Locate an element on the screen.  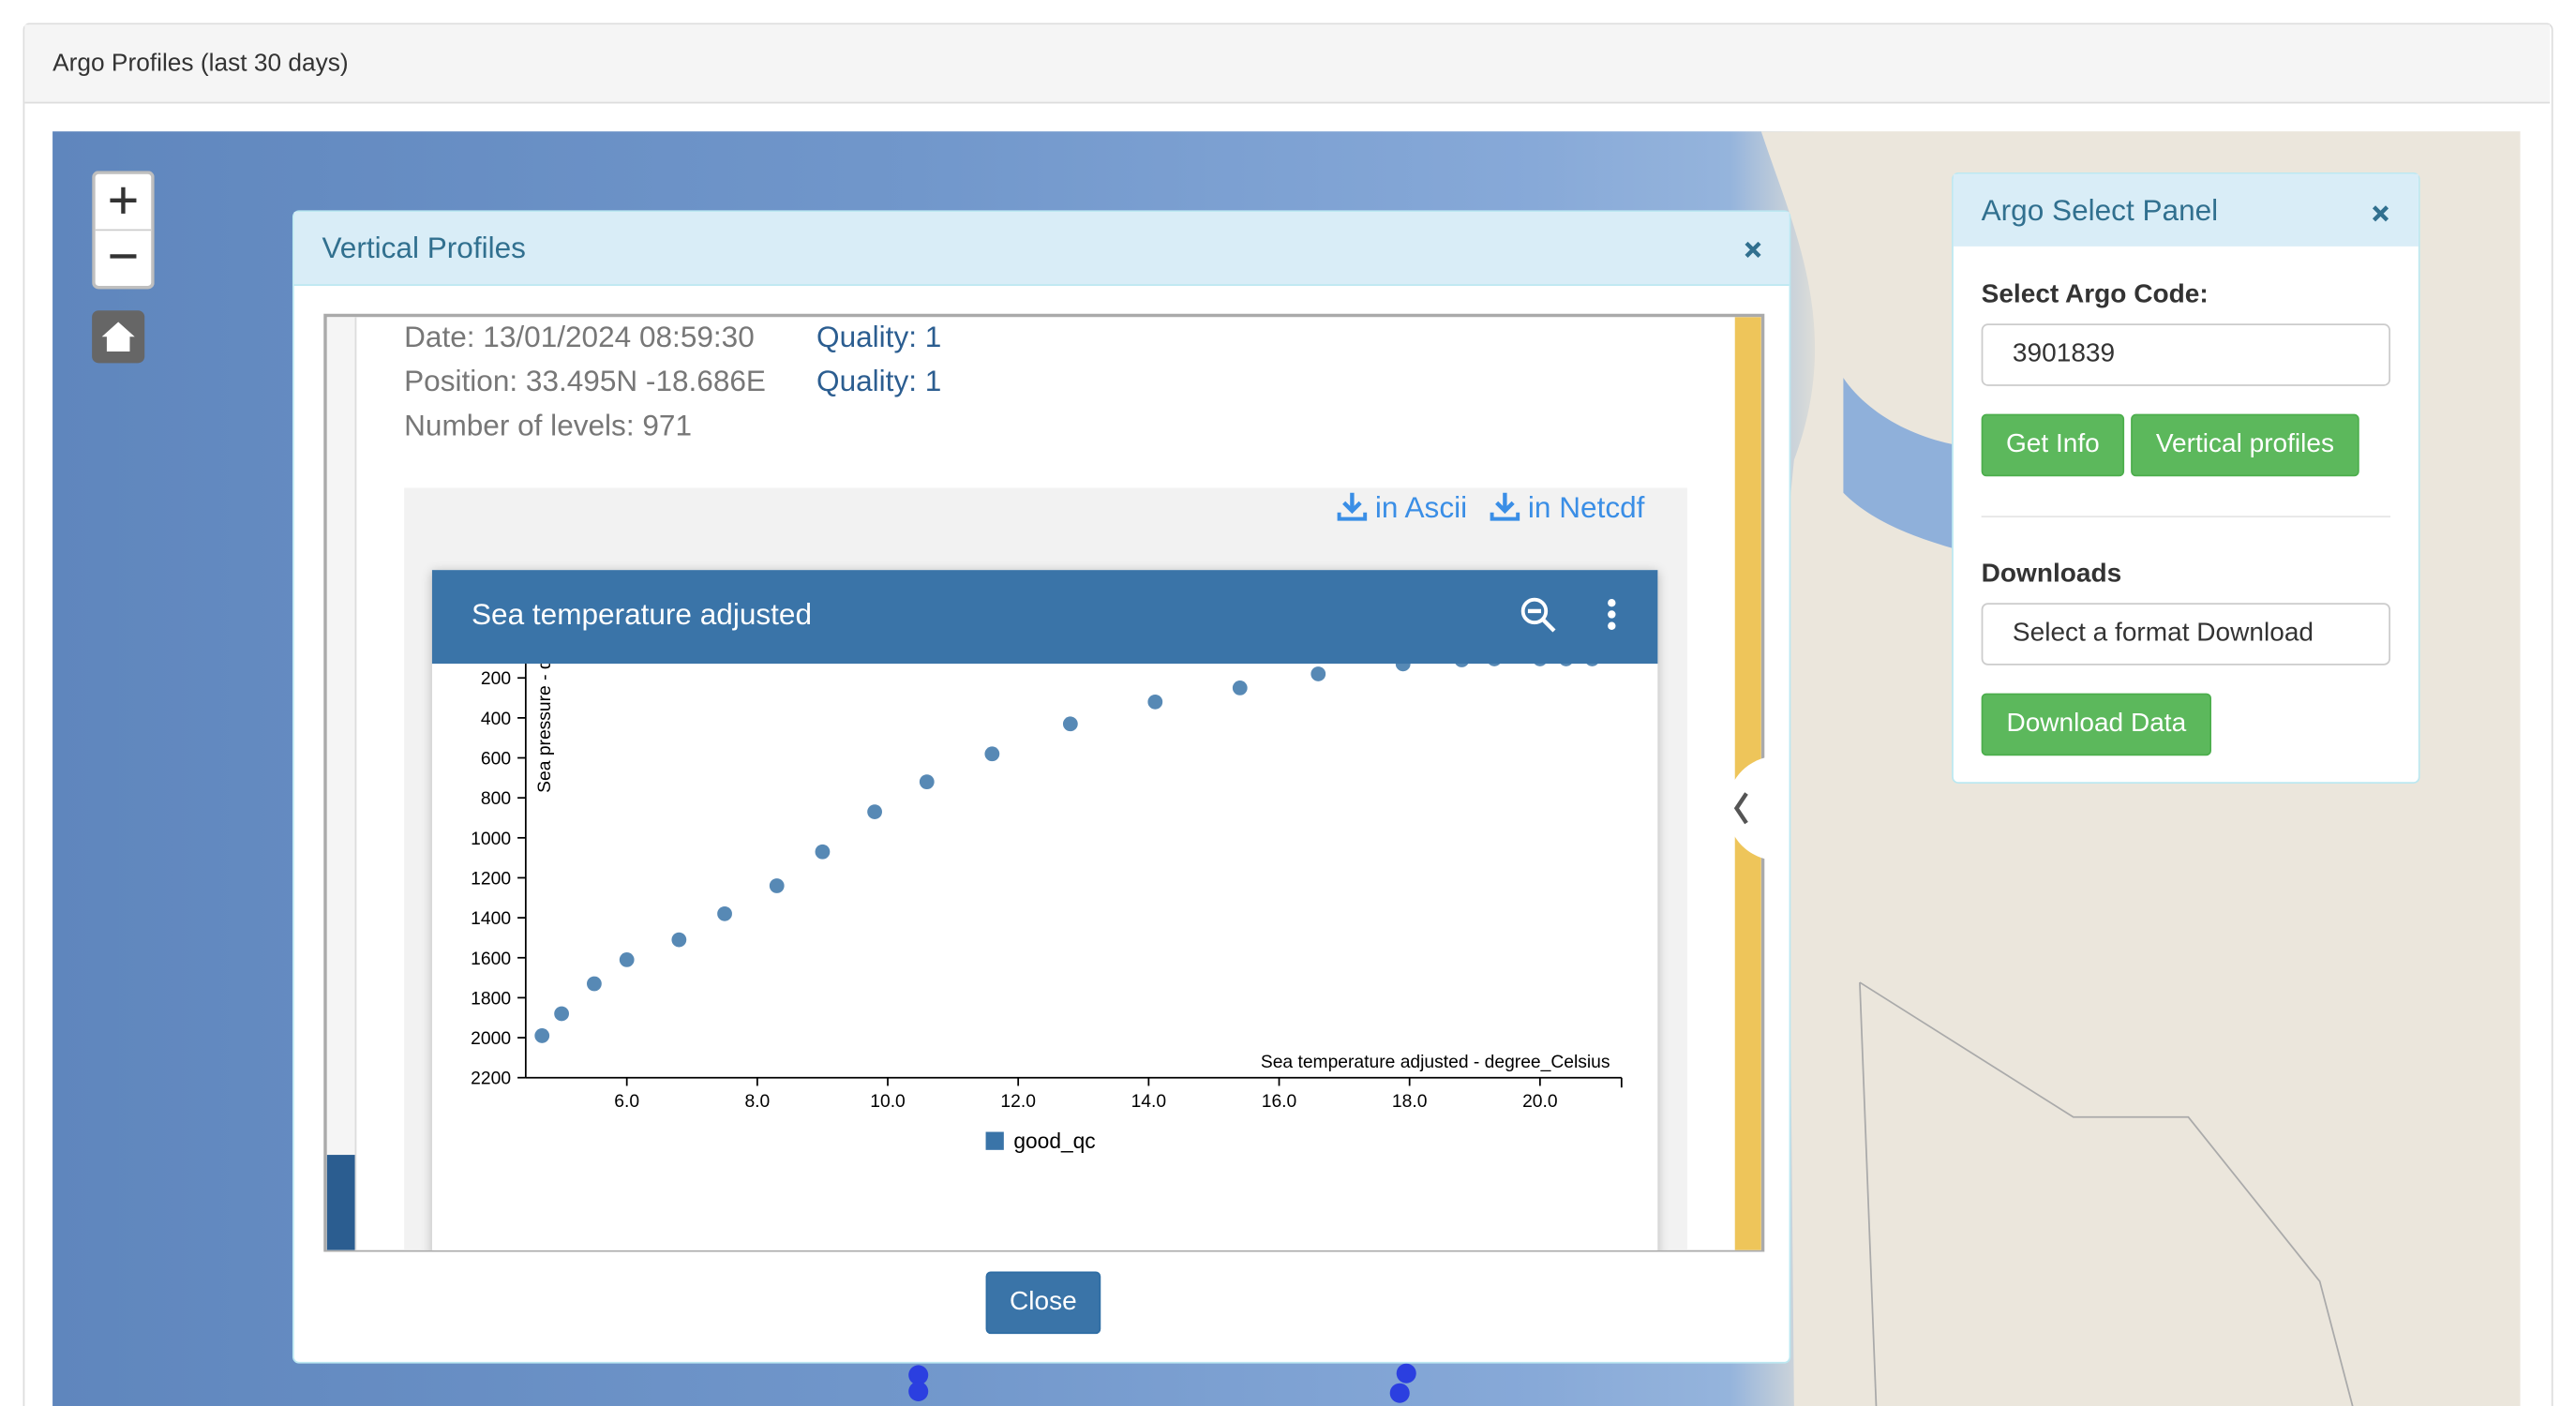
zoom-icons is located at coordinates (123, 223).